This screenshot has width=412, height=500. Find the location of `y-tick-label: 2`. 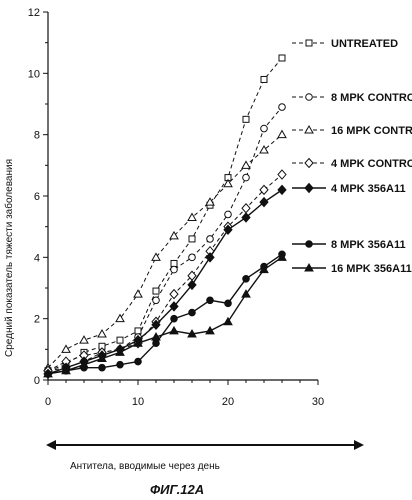

y-tick-label: 2 is located at coordinates (37, 320).